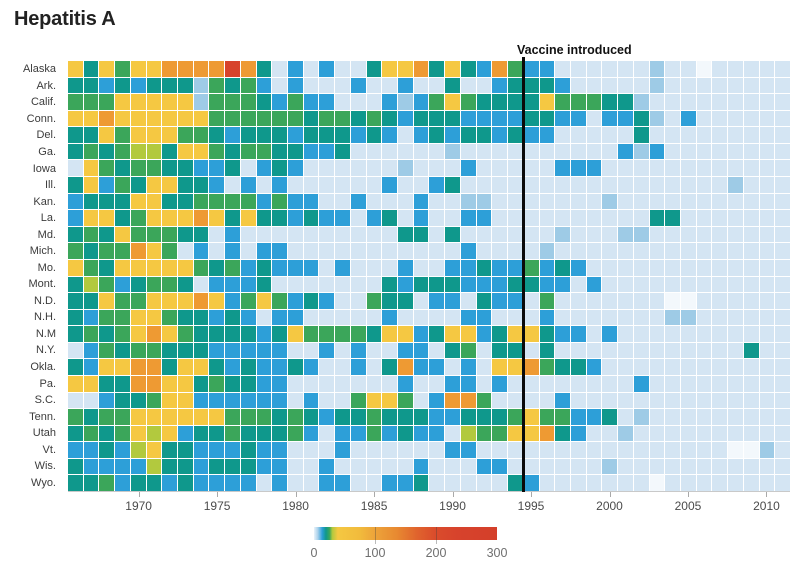 The height and width of the screenshot is (573, 800). I want to click on row-label: Mich., so click(42, 251).